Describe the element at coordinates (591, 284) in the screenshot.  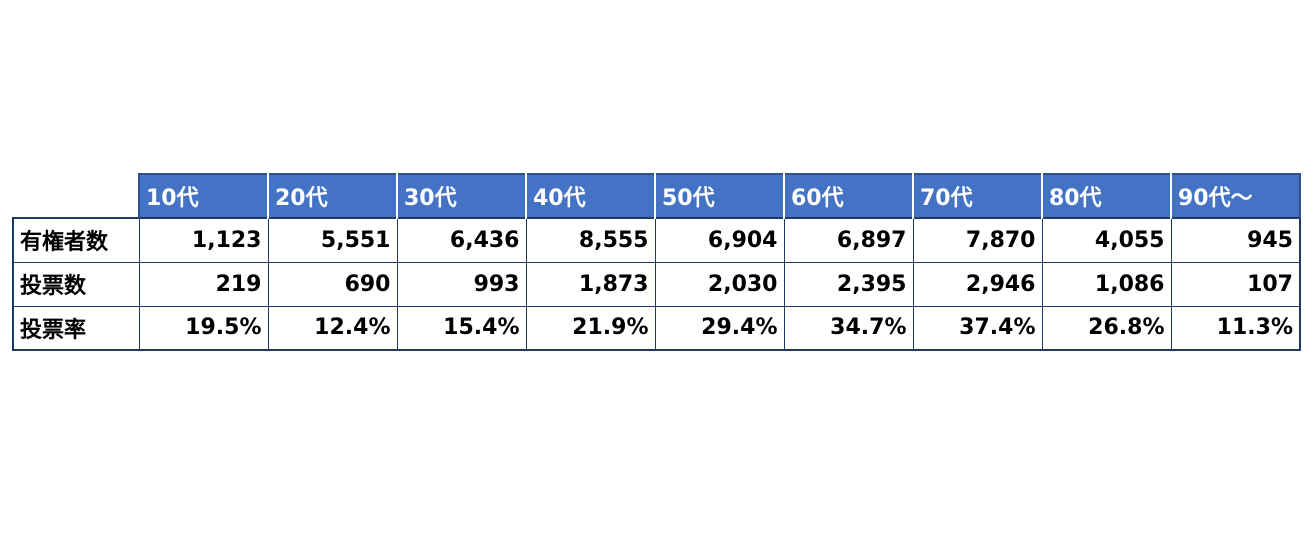
I see `table-cell: 1,873` at that location.